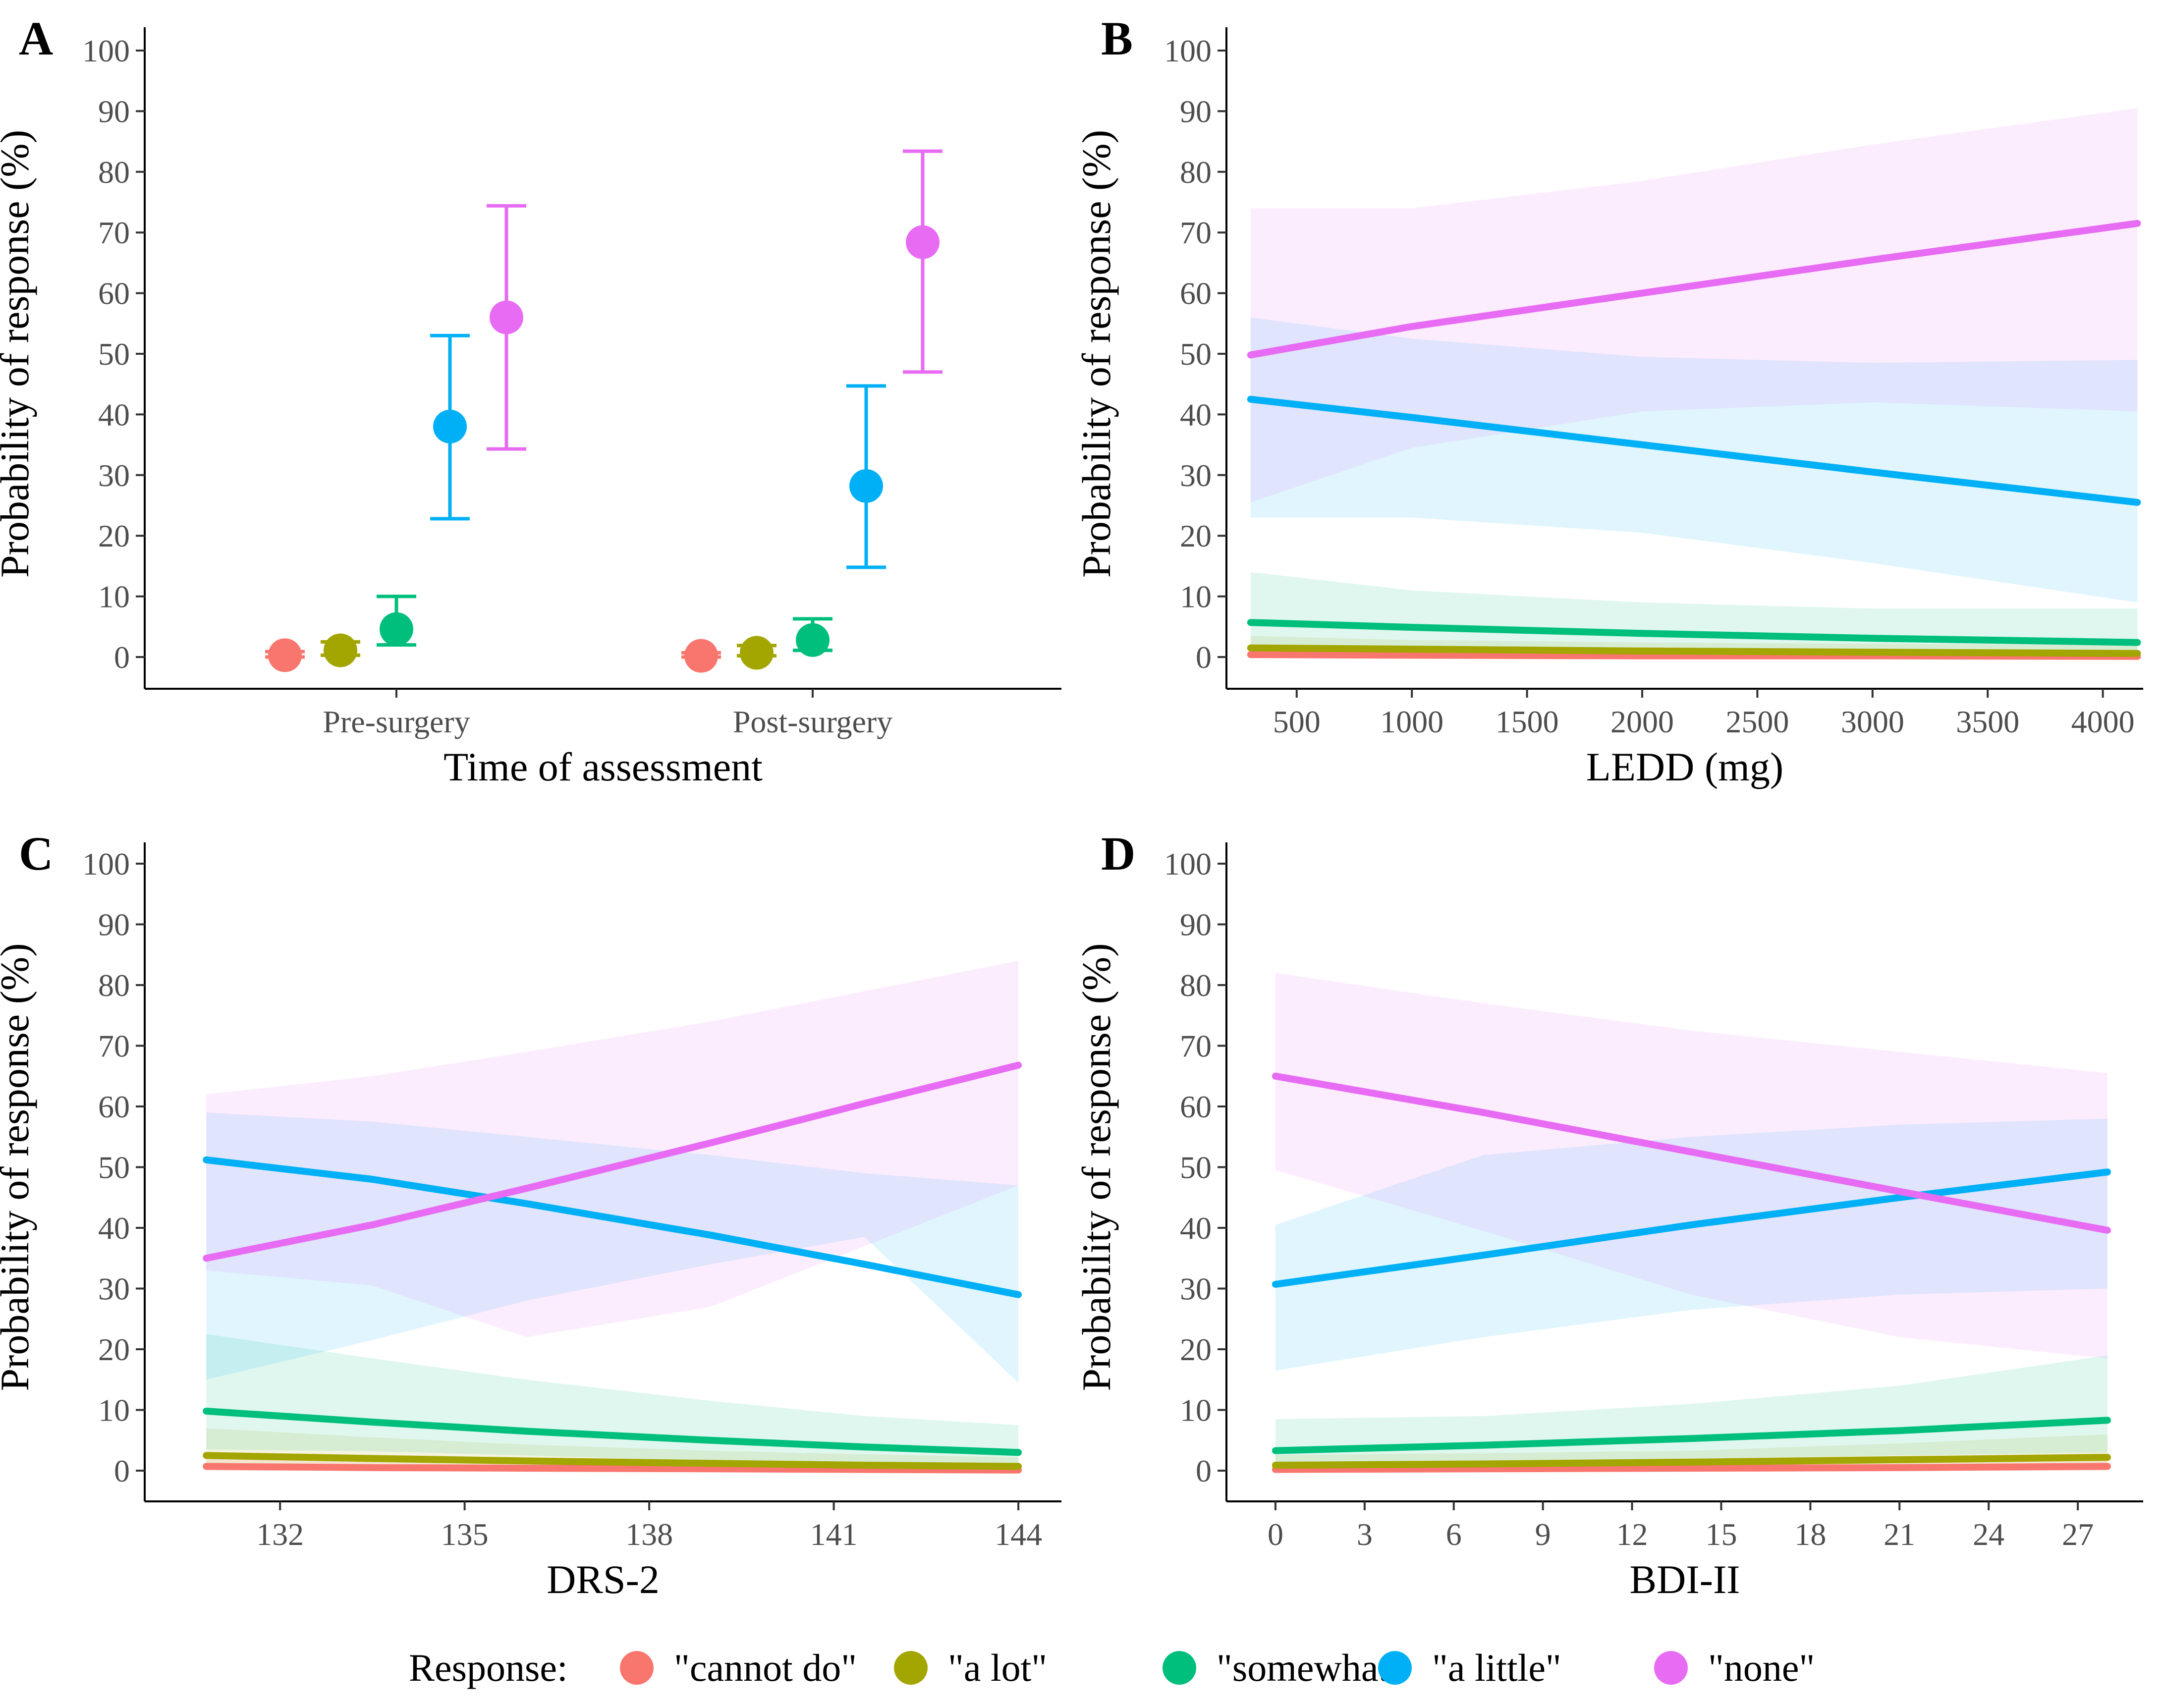 The width and height of the screenshot is (2162, 1708). Describe the element at coordinates (812, 721) in the screenshot. I see `x-tick-label: Post-surgery` at that location.